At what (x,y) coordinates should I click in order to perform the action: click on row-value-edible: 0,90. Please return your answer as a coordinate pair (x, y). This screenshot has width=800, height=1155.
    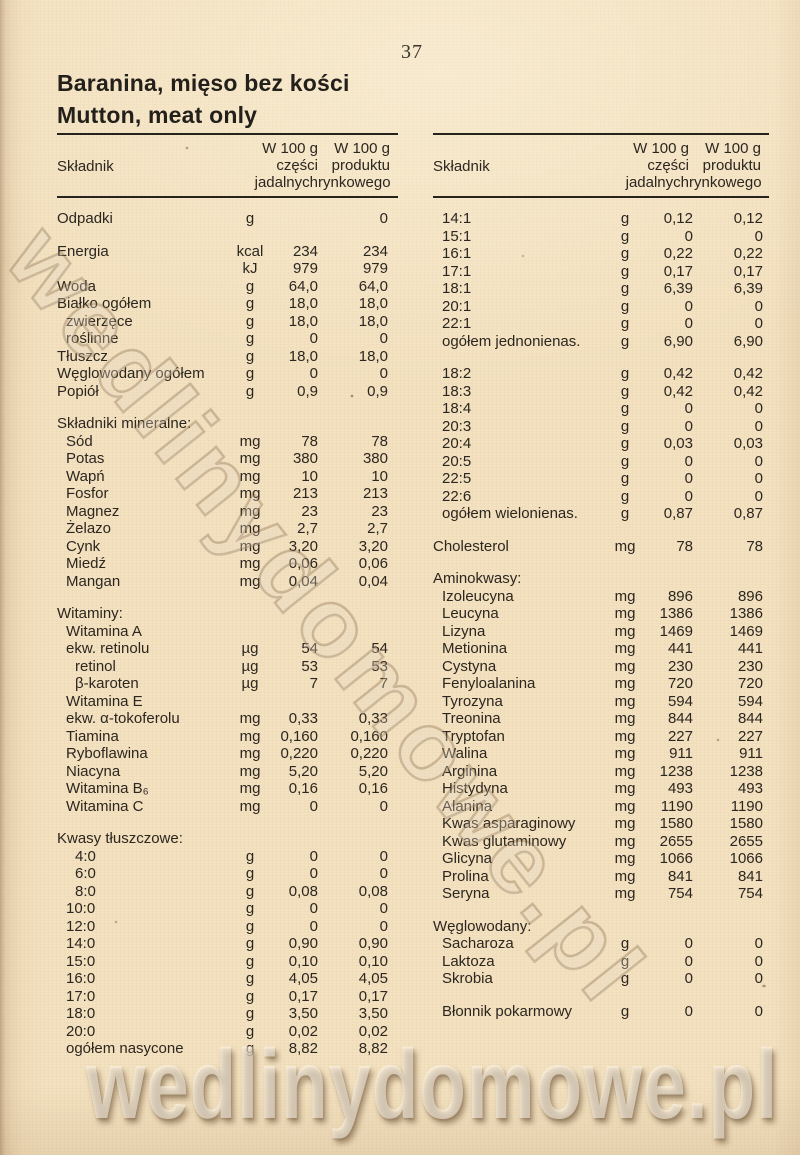
    Looking at the image, I should click on (303, 943).